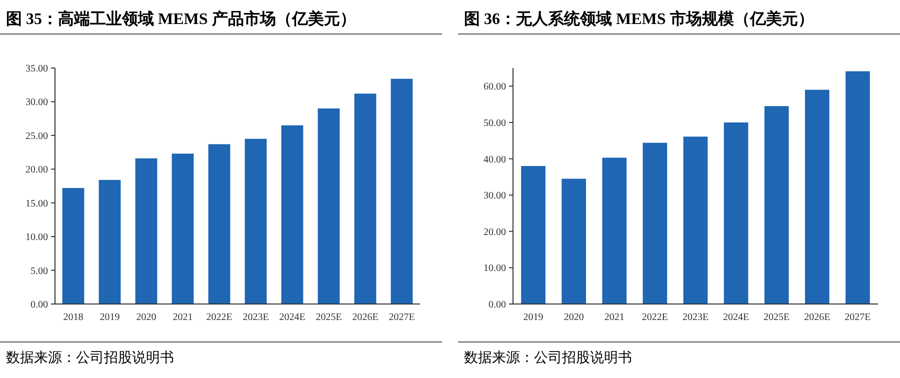 The height and width of the screenshot is (378, 900). I want to click on y-tick-label: 60.00, so click(495, 87).